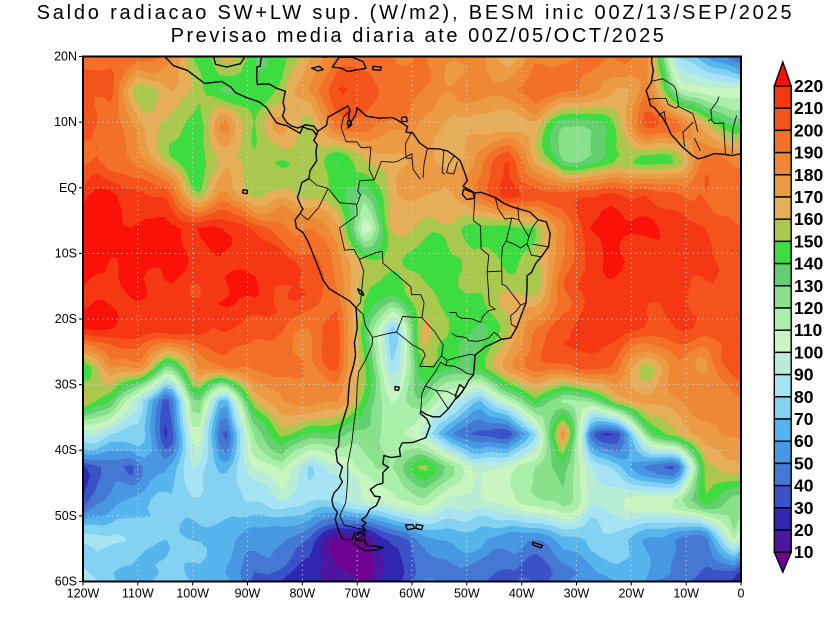  Describe the element at coordinates (804, 486) in the screenshot. I see `svg-text: 40` at that location.